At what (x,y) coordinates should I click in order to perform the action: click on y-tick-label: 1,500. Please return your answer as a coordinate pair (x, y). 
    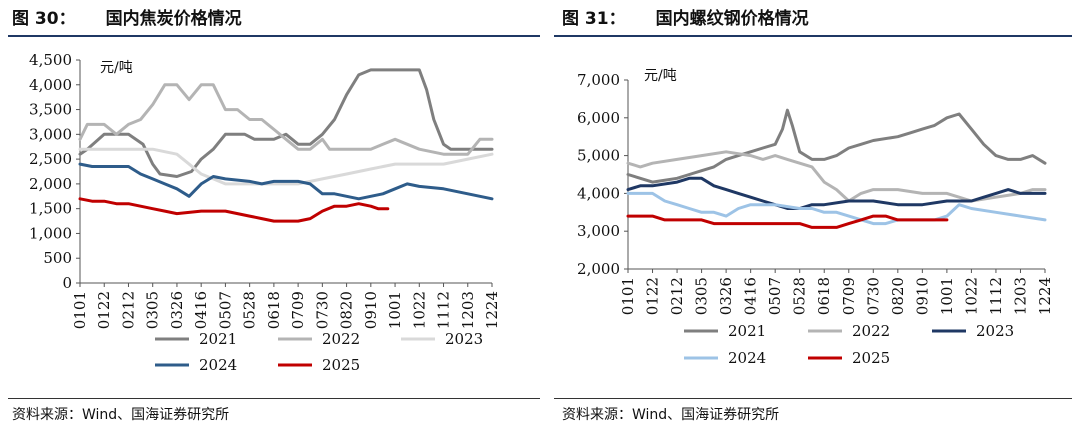
    Looking at the image, I should click on (50, 209).